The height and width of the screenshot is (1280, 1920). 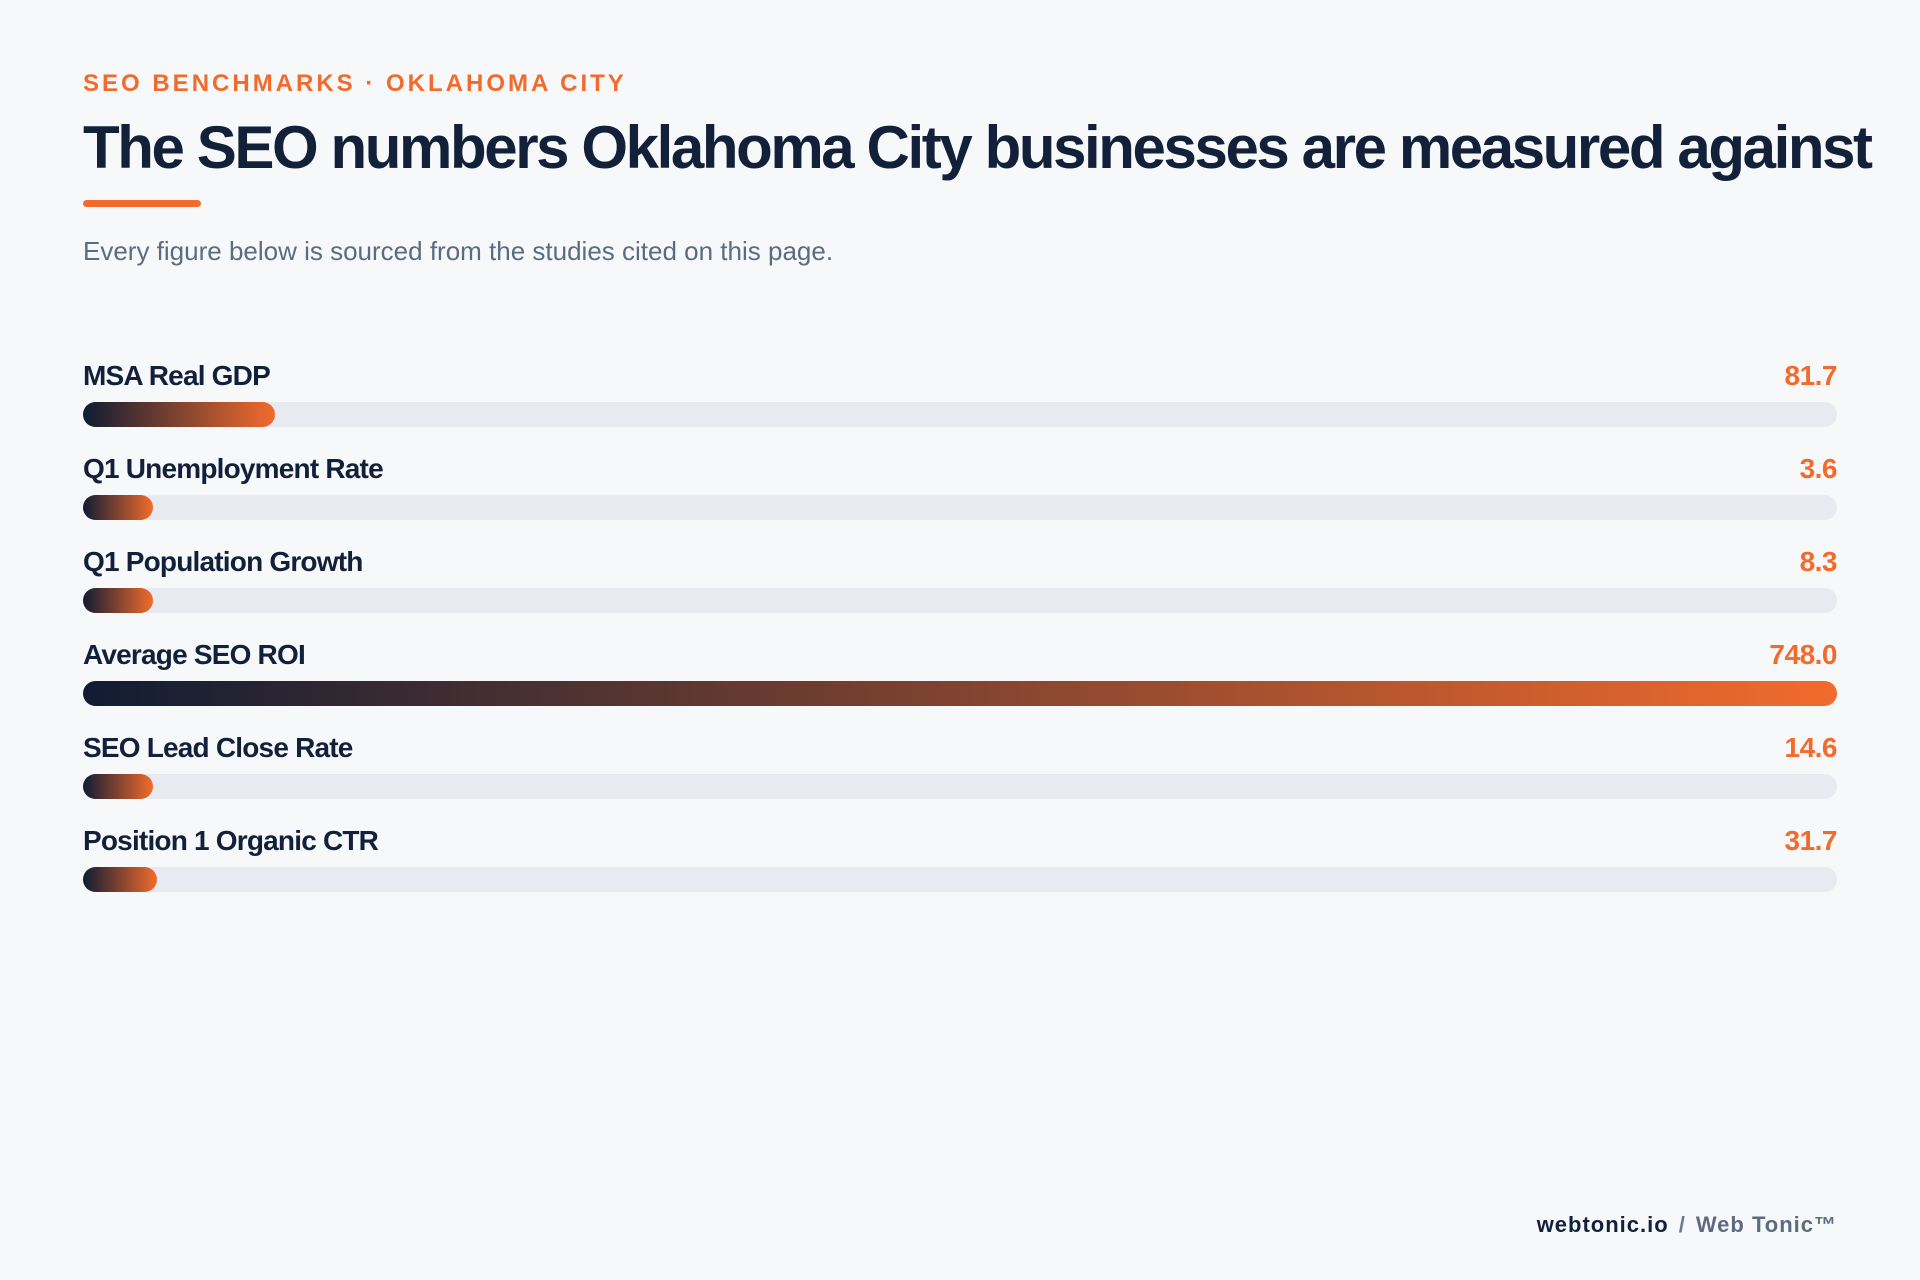 I want to click on bar-label: Position 1 Organic CTR, so click(x=231, y=840).